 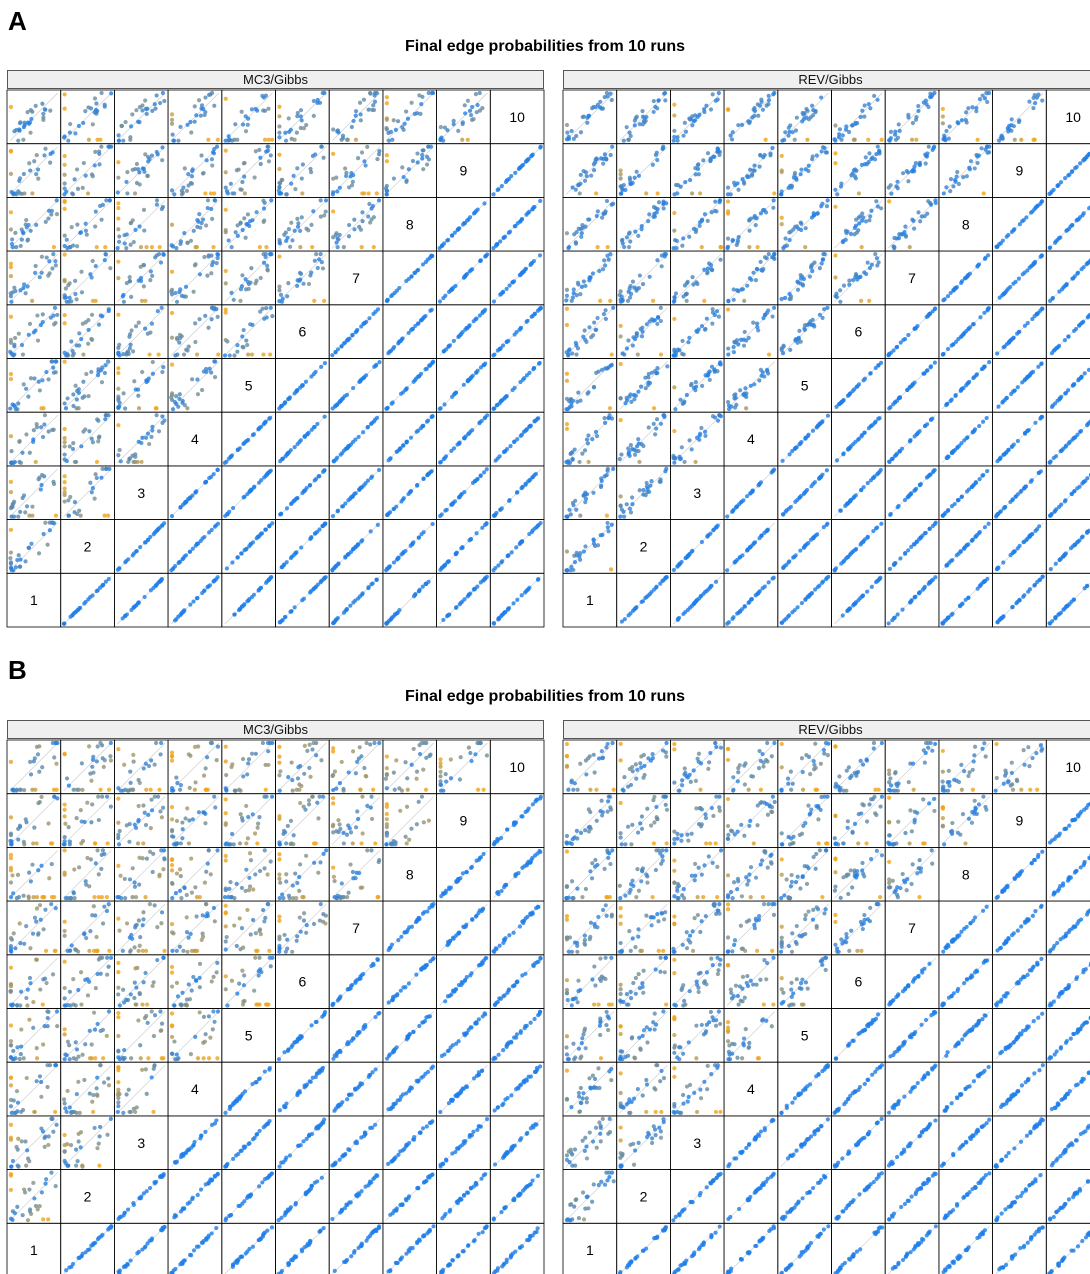 I want to click on diagonal-run-label: 9, so click(x=1020, y=171).